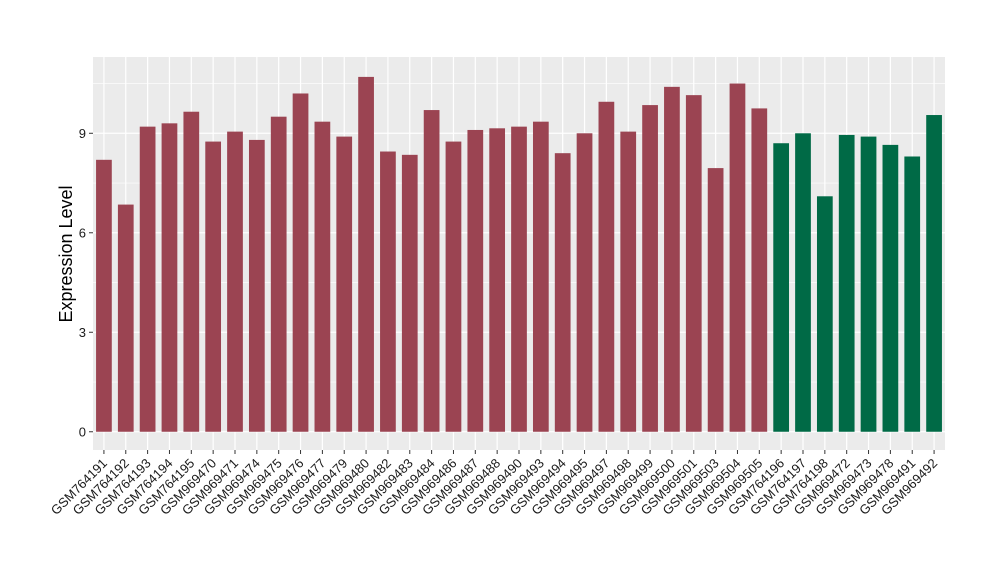 This screenshot has width=1000, height=580. Describe the element at coordinates (82, 431) in the screenshot. I see `y-tick-label: 0` at that location.